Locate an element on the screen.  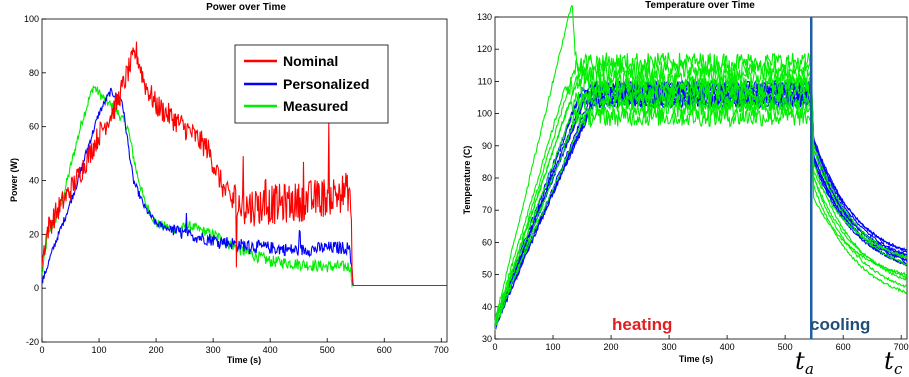
power-legend-box is located at coordinates (311, 84).